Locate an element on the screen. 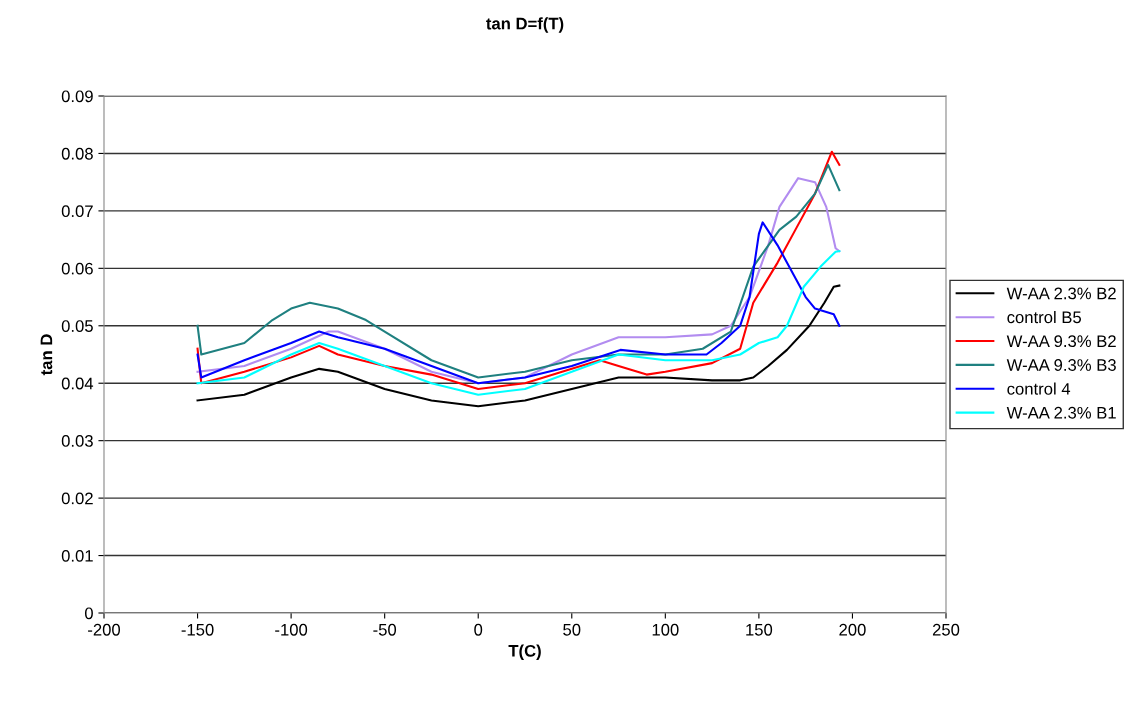 This screenshot has width=1137, height=702. x-tick-label: 50 is located at coordinates (572, 629).